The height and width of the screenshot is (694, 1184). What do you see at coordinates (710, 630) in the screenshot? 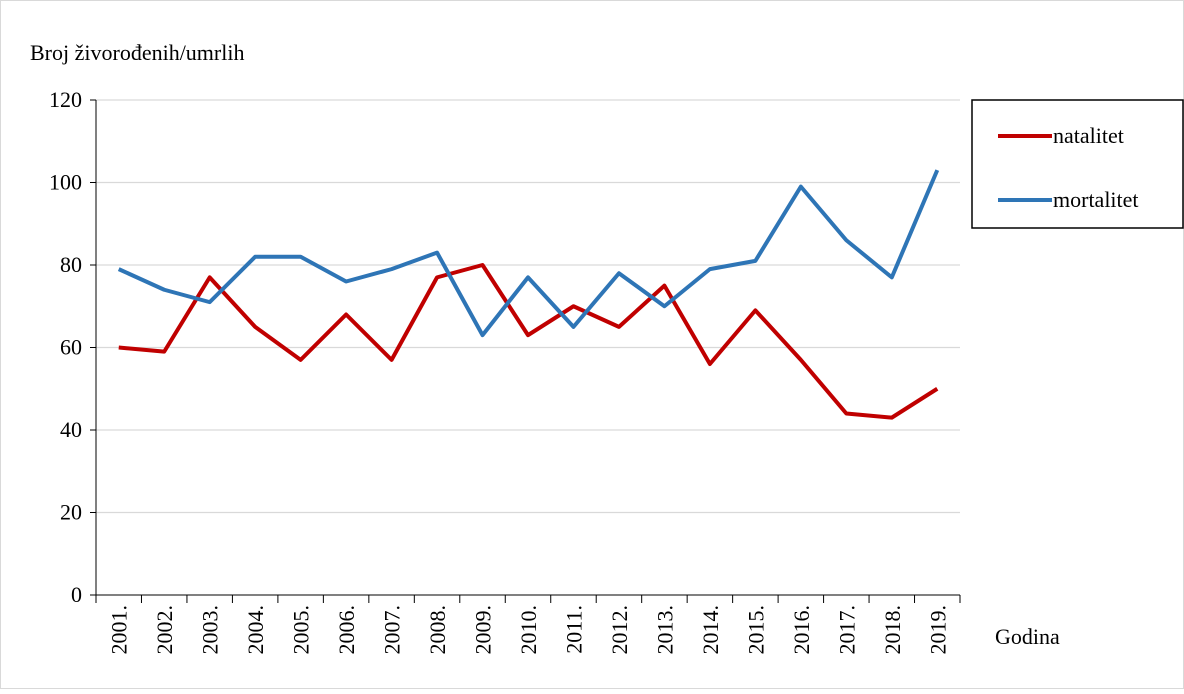
I see `x-tick-label: 2014.` at bounding box center [710, 630].